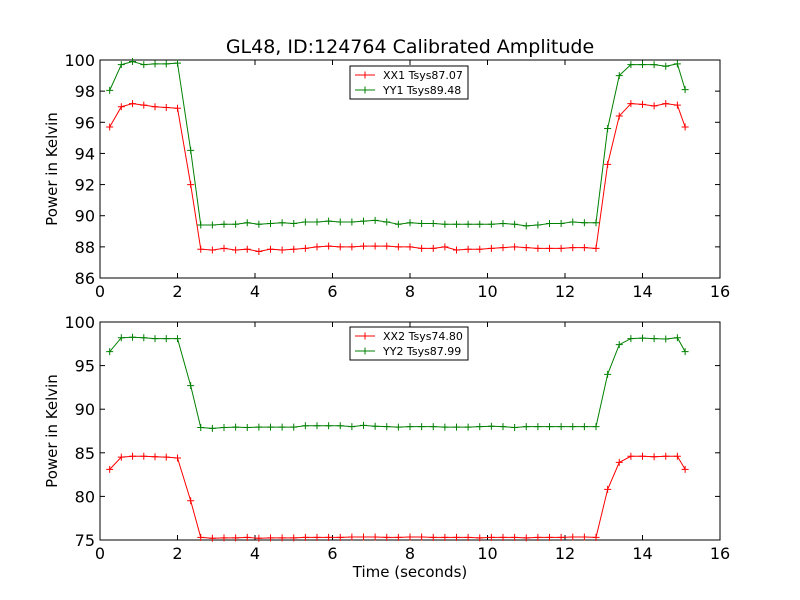 This screenshot has width=800, height=600. What do you see at coordinates (177, 553) in the screenshot?
I see `x-tick-label: 2` at bounding box center [177, 553].